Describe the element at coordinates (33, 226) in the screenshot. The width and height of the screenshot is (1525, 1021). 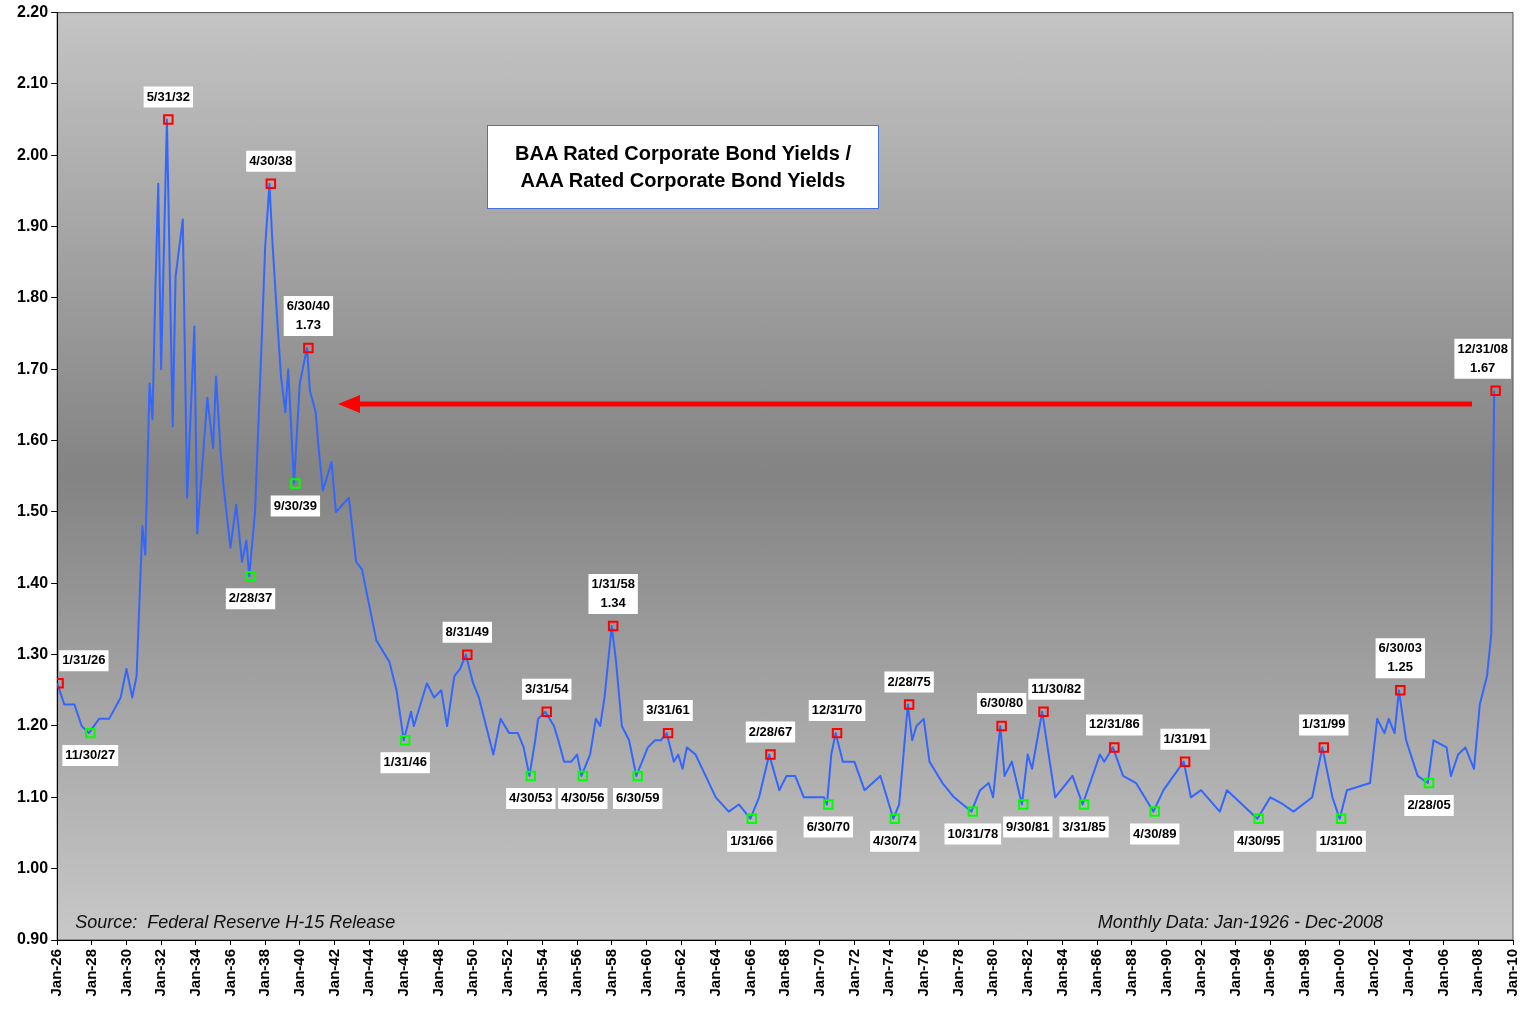
I see `y-tick-label: 1.90` at that location.